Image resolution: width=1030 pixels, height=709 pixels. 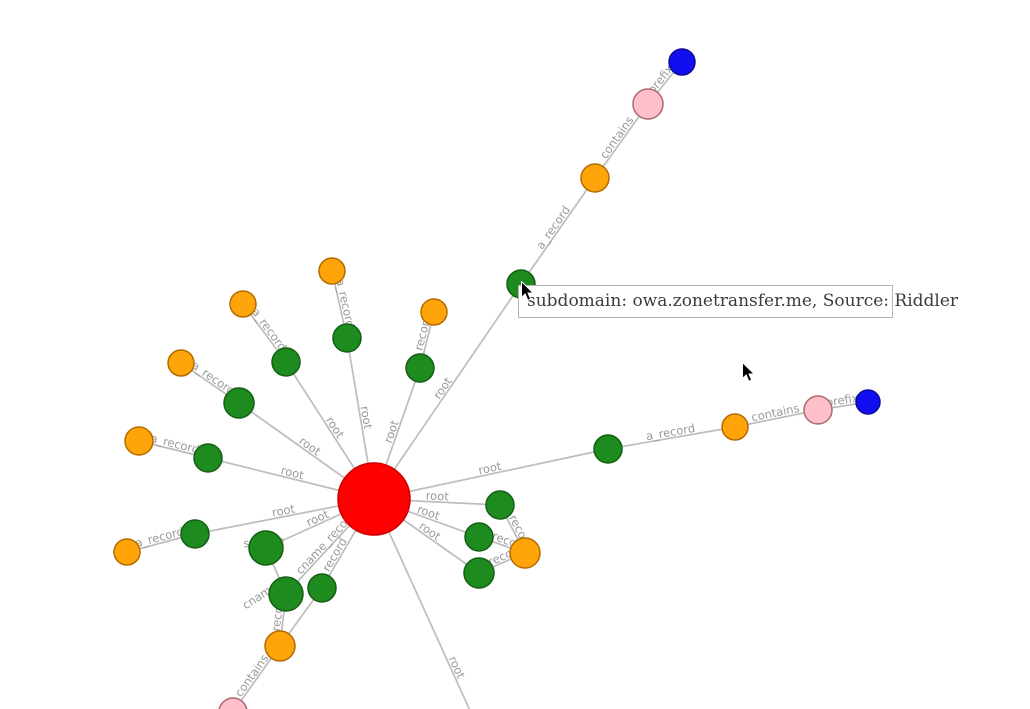 I want to click on node-subdomain-sub2, so click(x=286, y=362).